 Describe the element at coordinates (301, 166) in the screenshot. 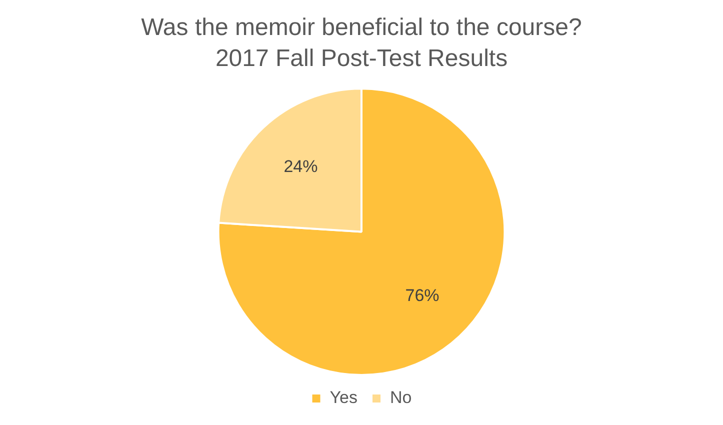

I see `data-label: 24%` at that location.